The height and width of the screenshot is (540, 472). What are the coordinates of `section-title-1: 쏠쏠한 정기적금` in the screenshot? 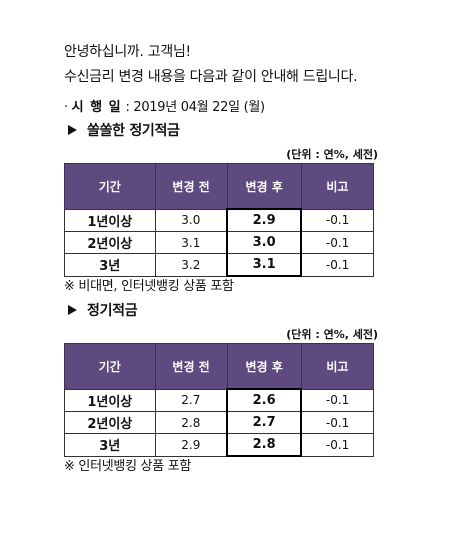 It's located at (224, 131).